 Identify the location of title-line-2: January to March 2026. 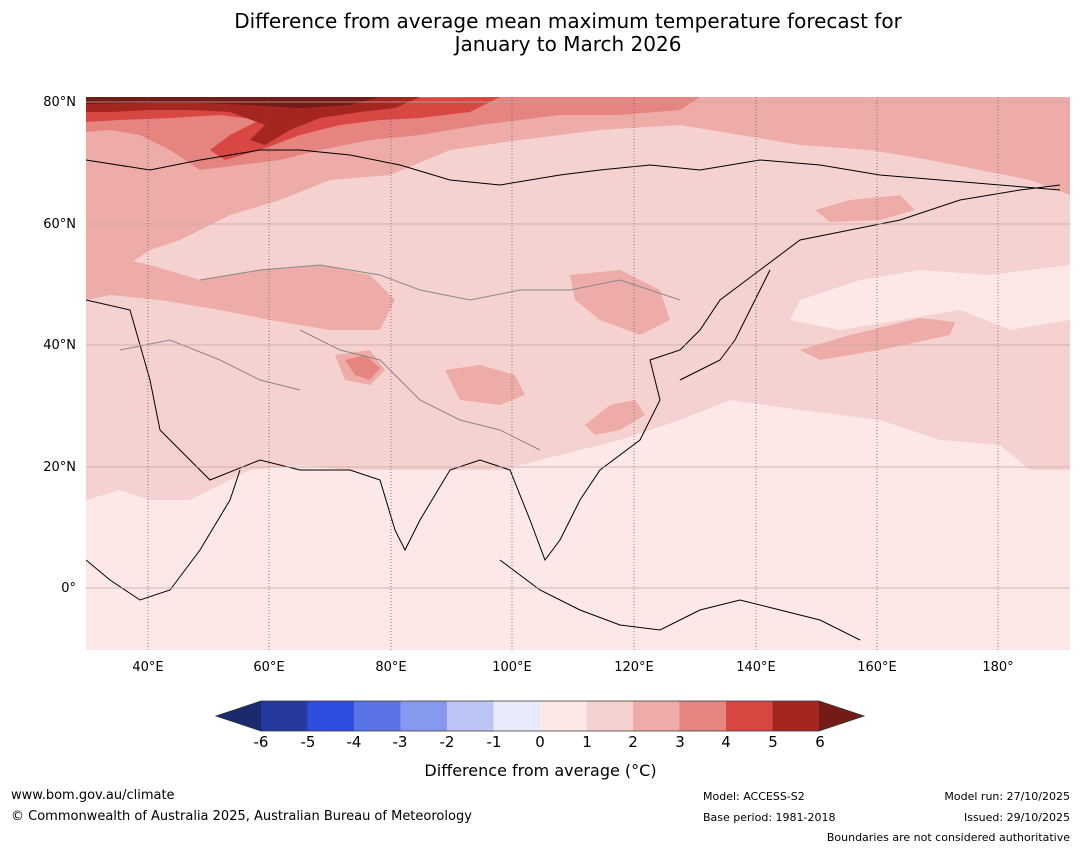
(568, 44).